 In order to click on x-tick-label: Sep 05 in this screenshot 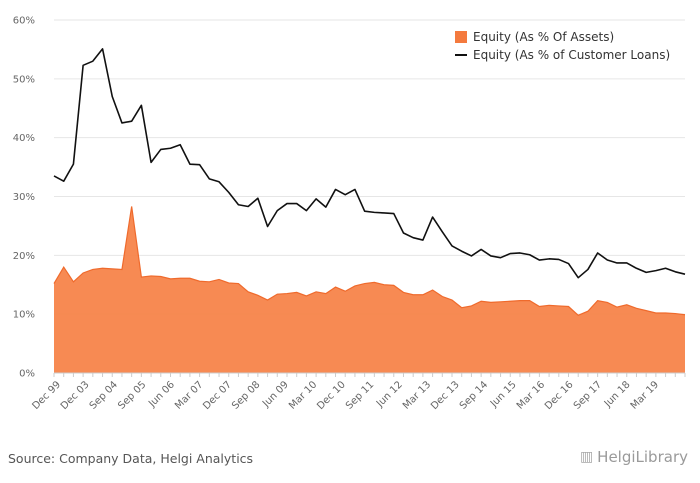, I will do `click(132, 395)`.